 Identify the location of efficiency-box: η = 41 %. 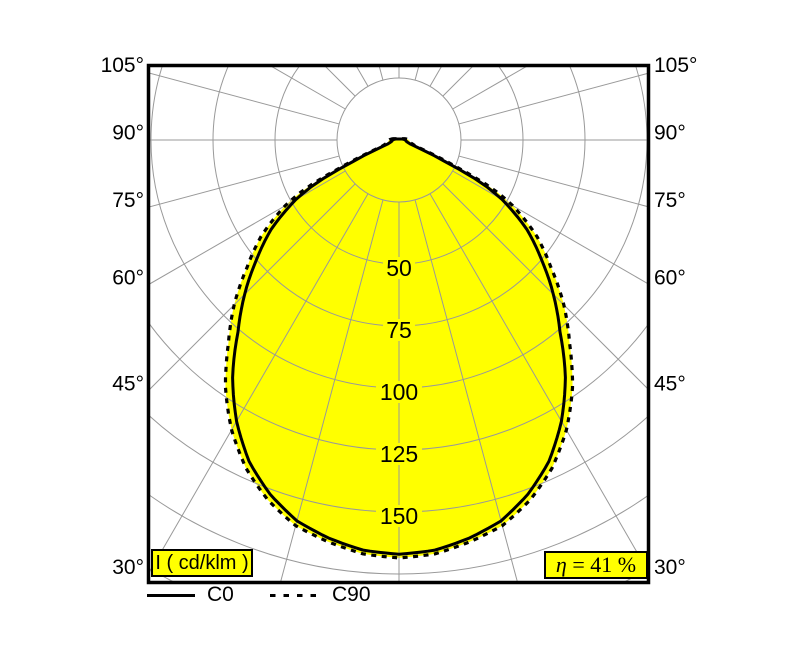
(596, 565).